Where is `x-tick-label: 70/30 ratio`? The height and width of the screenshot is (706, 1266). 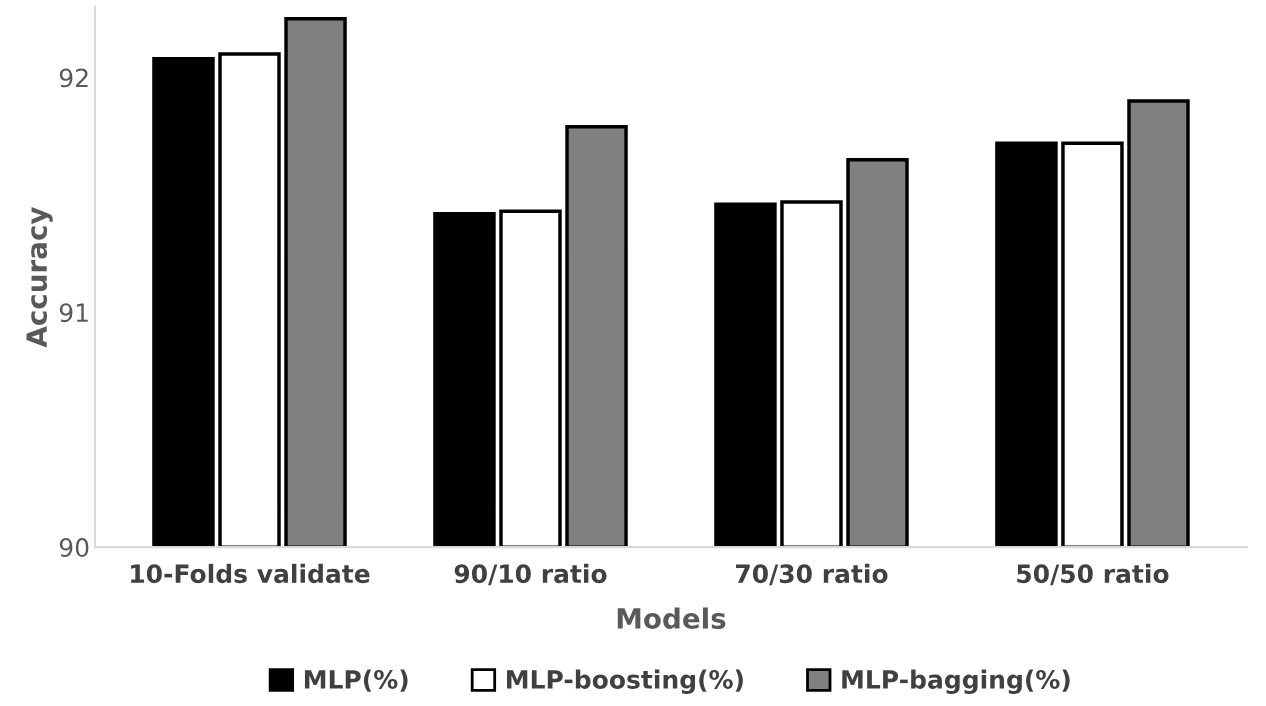
x-tick-label: 70/30 ratio is located at coordinates (811, 574).